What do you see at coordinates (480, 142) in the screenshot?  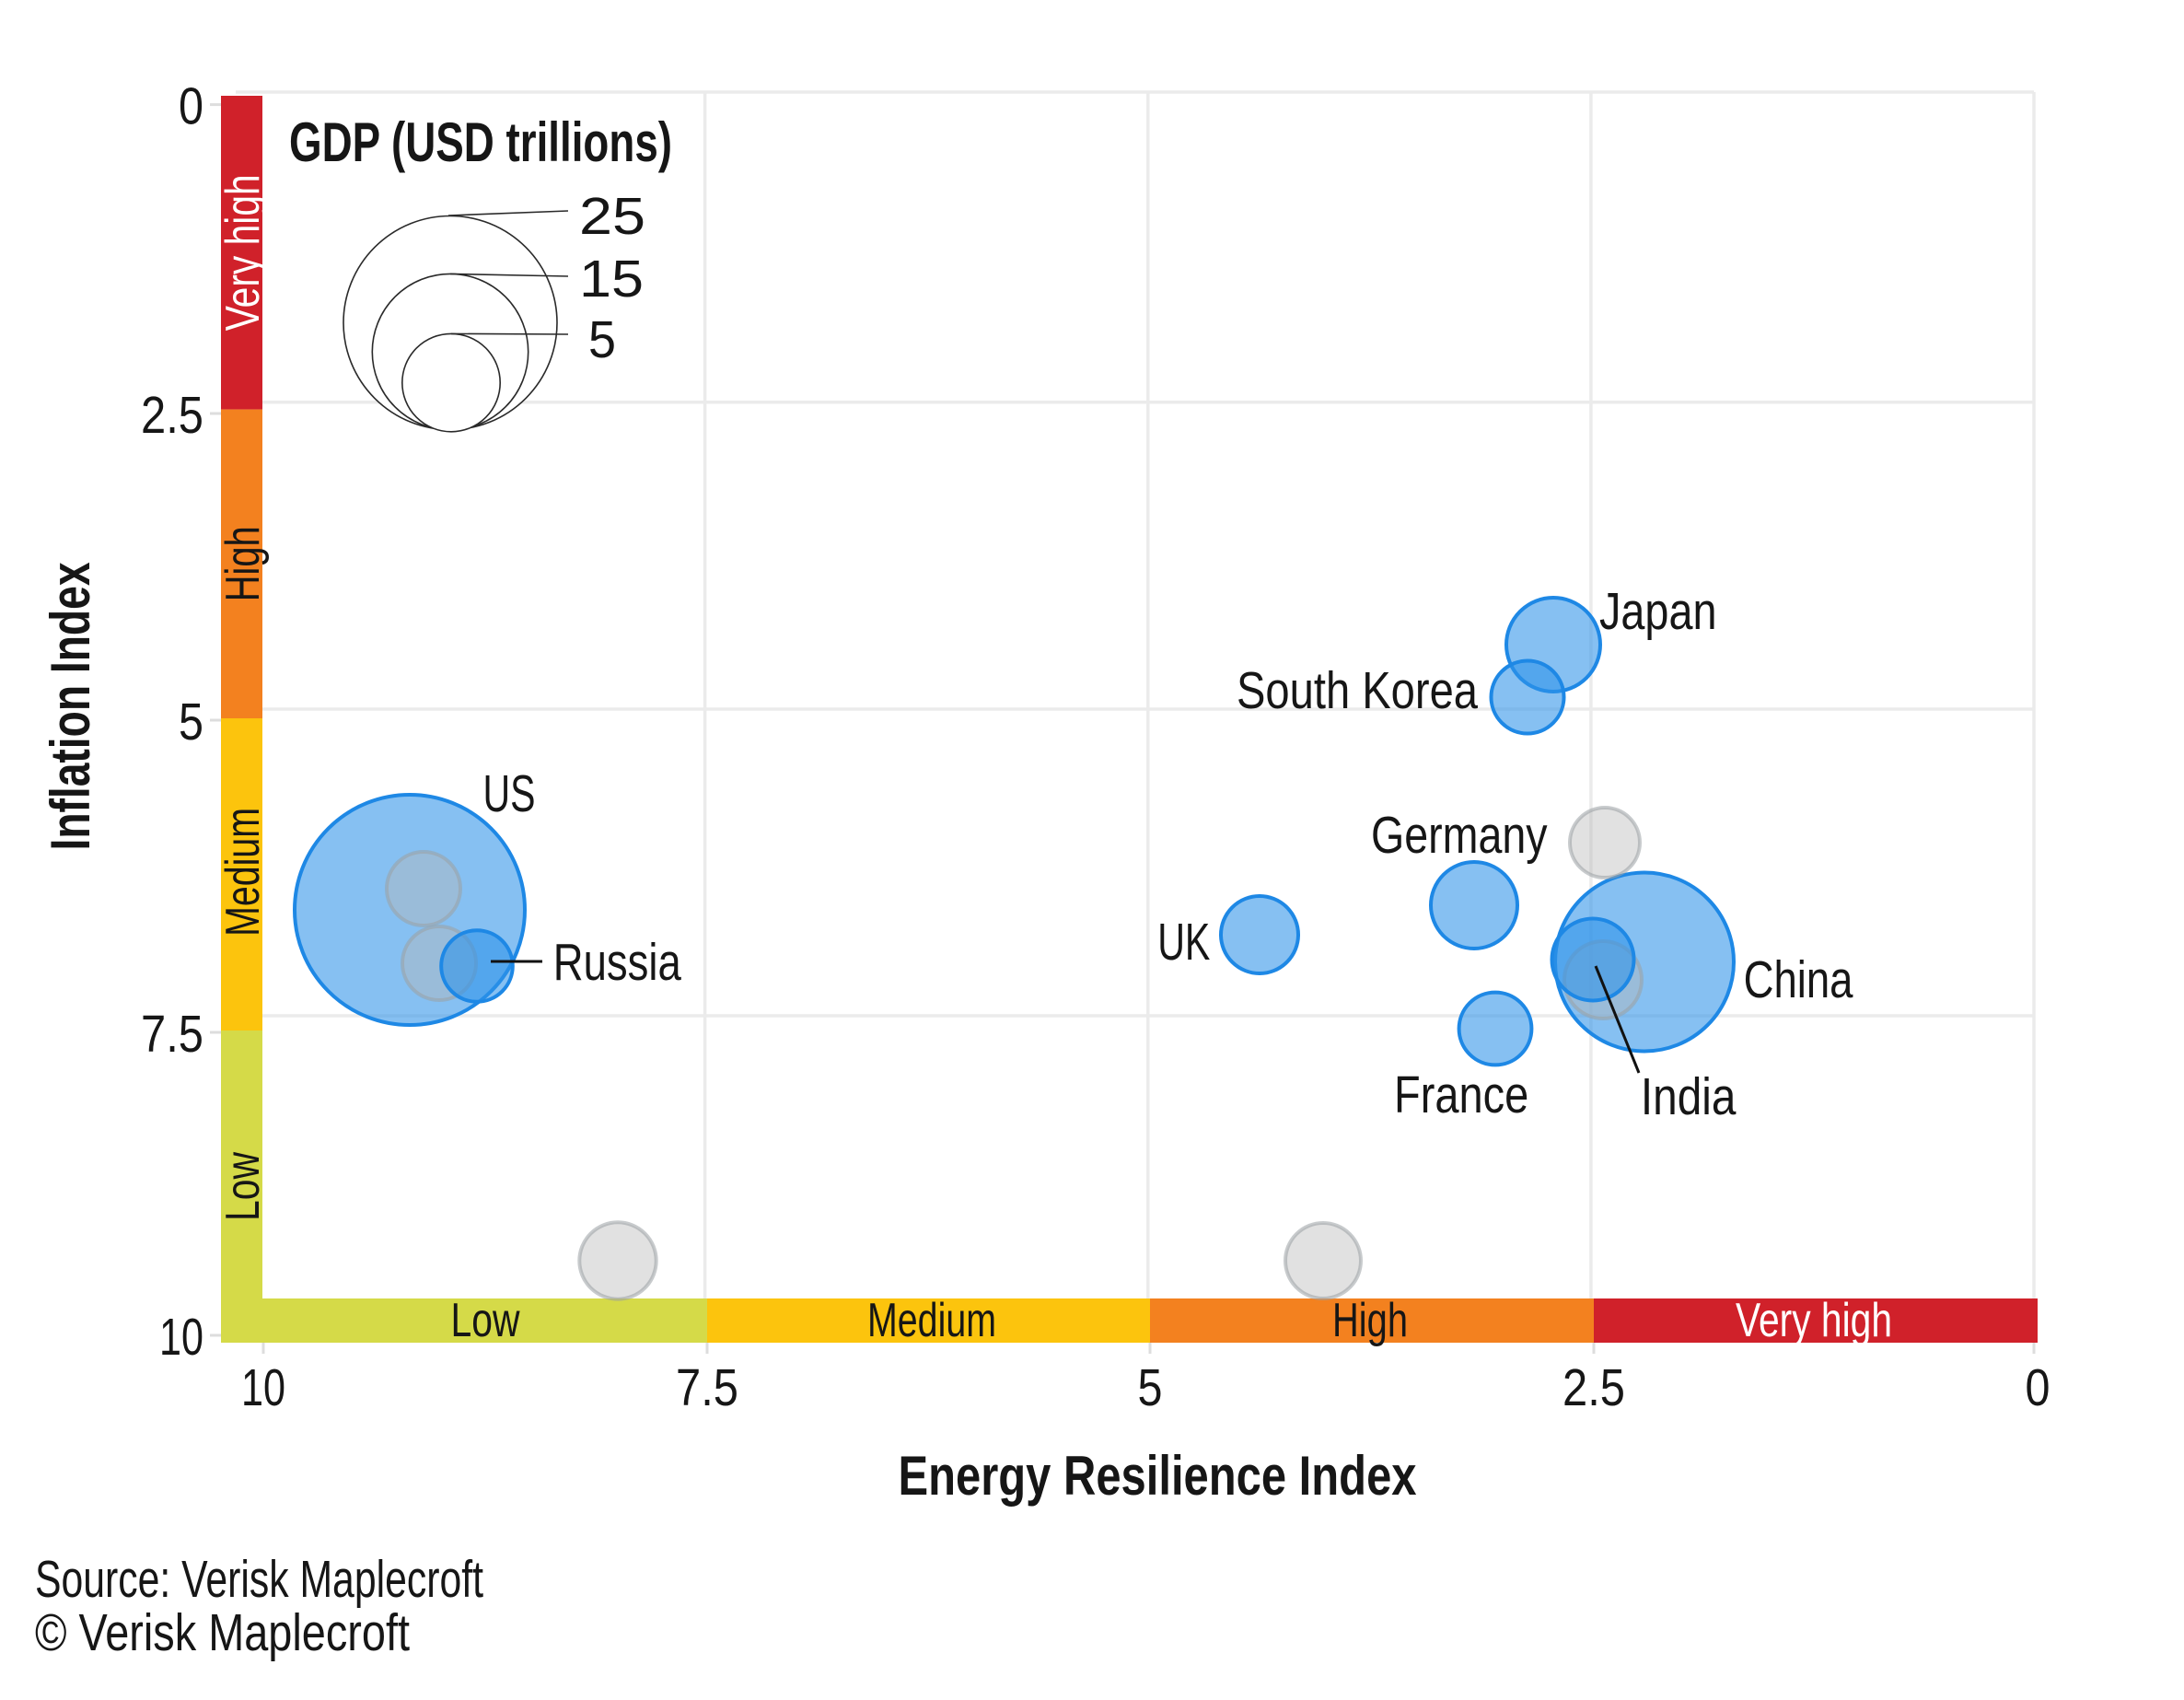 I see `svg-text: GDP (USD trillions)` at bounding box center [480, 142].